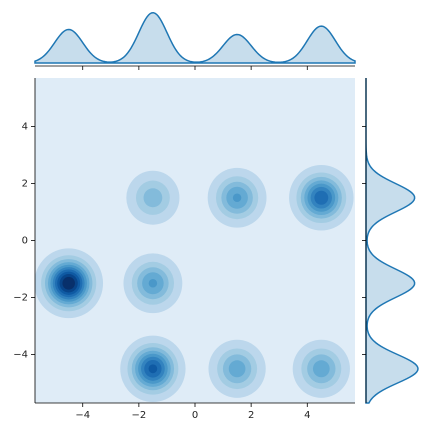  Describe the element at coordinates (195, 37) in the screenshot. I see `marginal-x-density` at that location.